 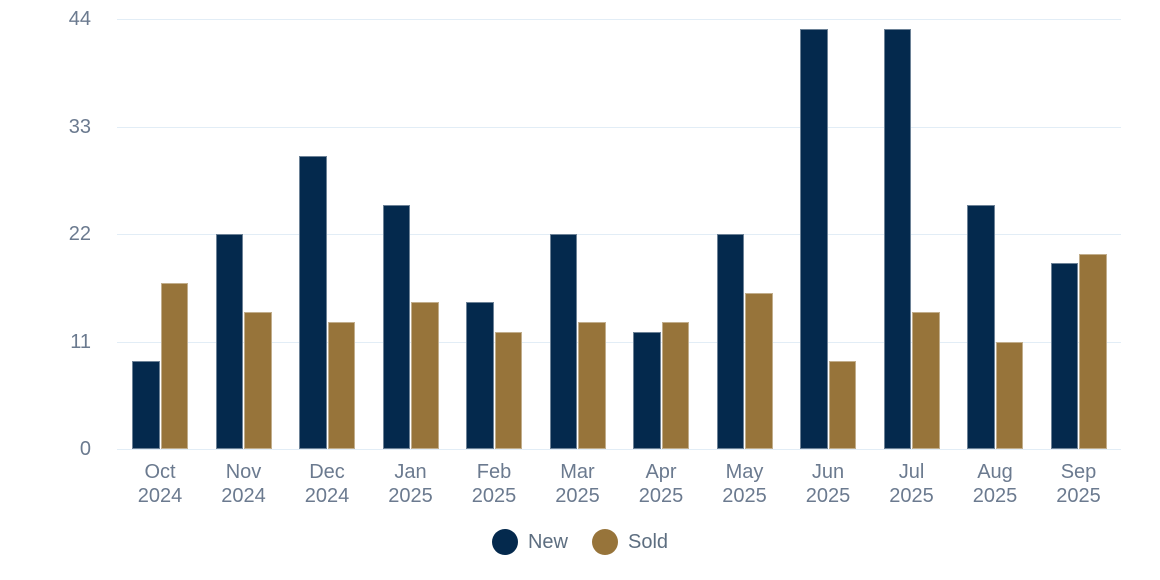 I want to click on bar-sold-oct-2024, so click(x=174, y=365).